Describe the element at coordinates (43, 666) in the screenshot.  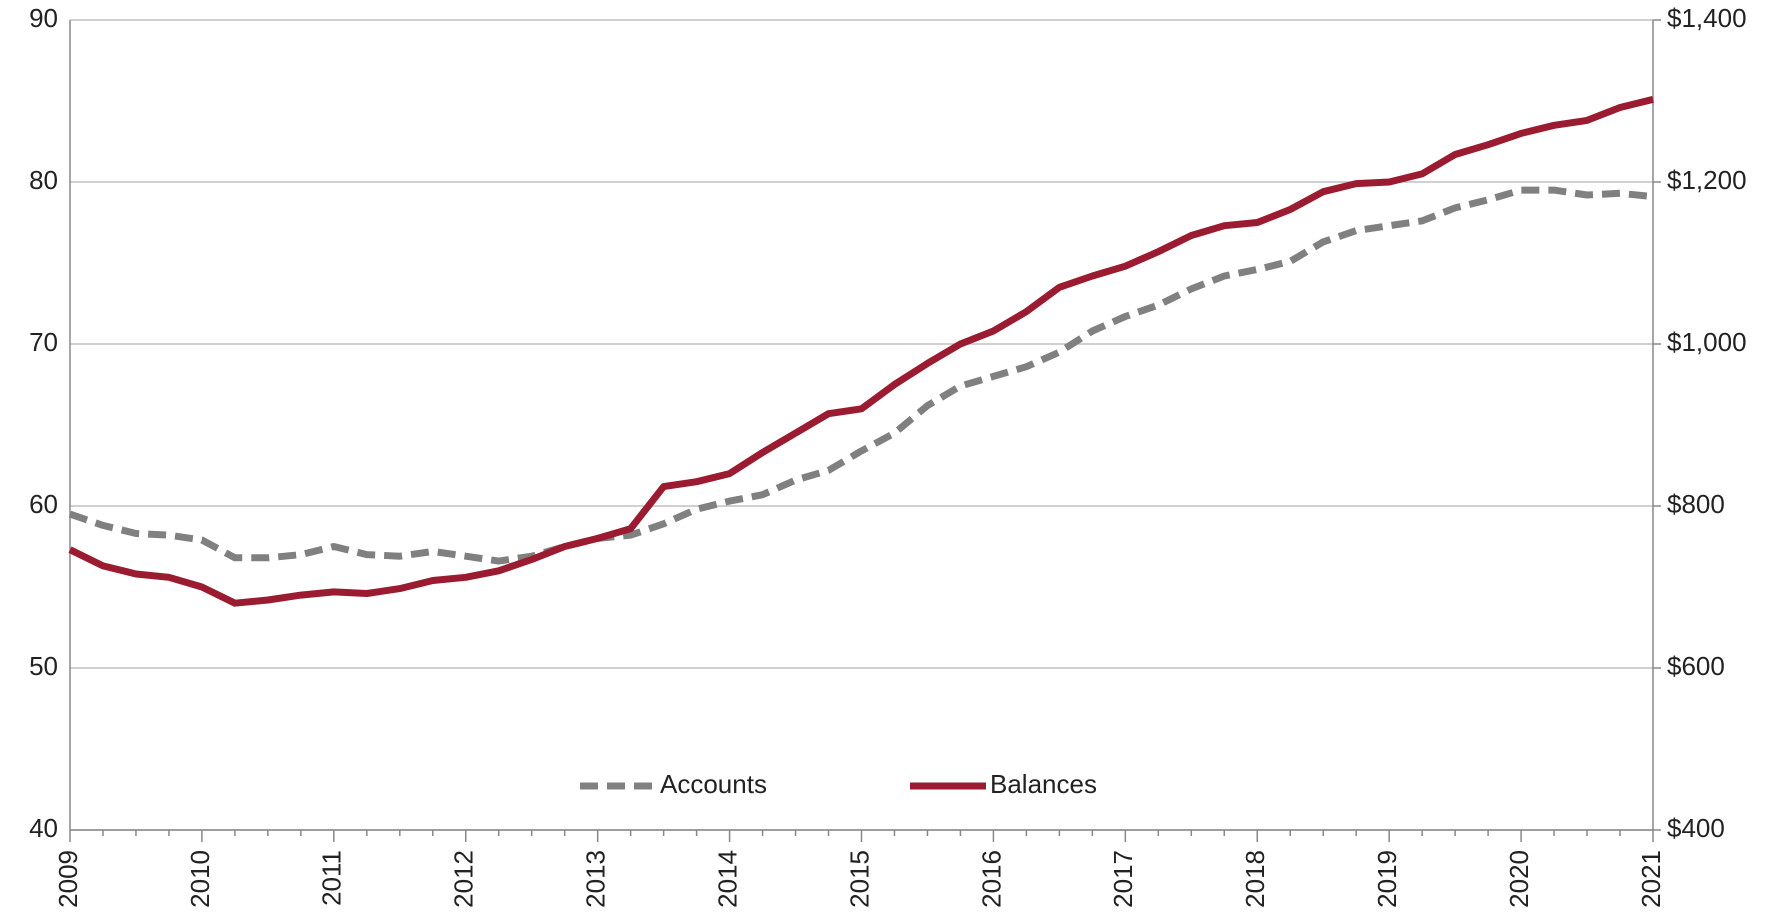
I see `y-tick-label: 50` at that location.